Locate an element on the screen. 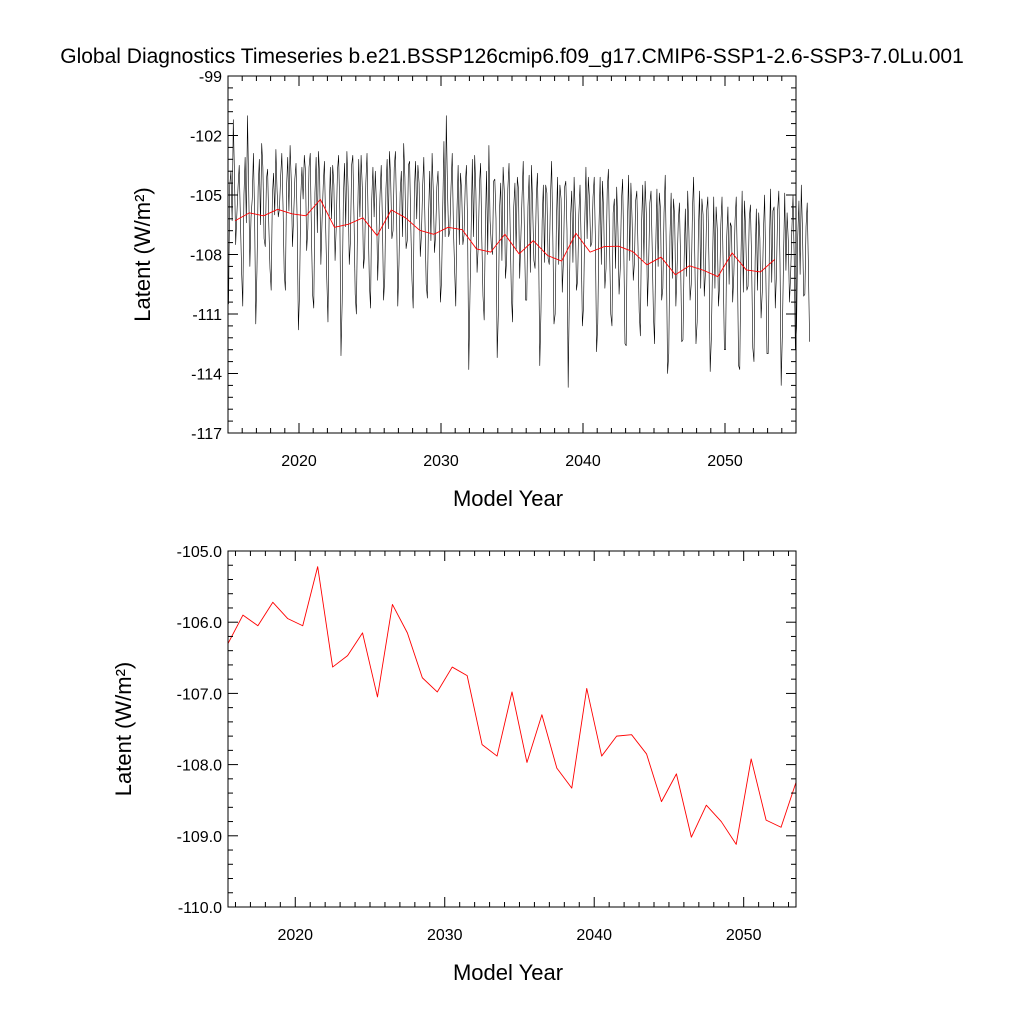  y-tick-label: -102 is located at coordinates (206, 137).